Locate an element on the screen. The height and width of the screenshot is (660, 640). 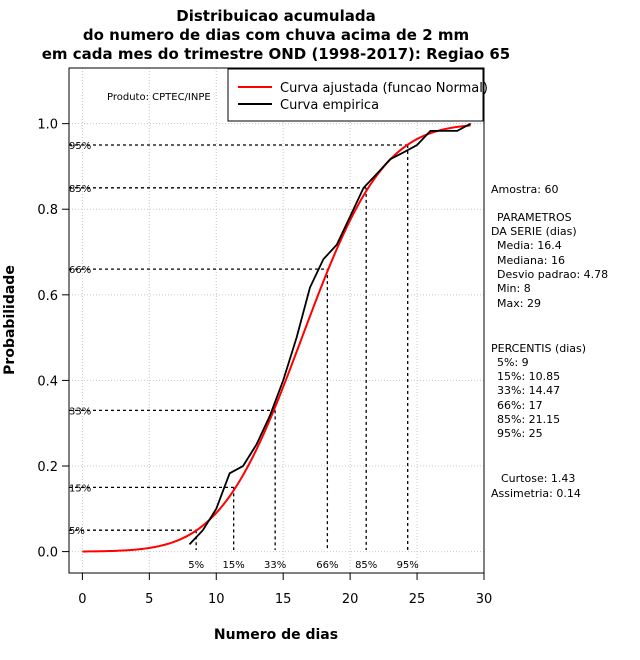
stat-amostra: Amostra: 60 is located at coordinates (524, 189).